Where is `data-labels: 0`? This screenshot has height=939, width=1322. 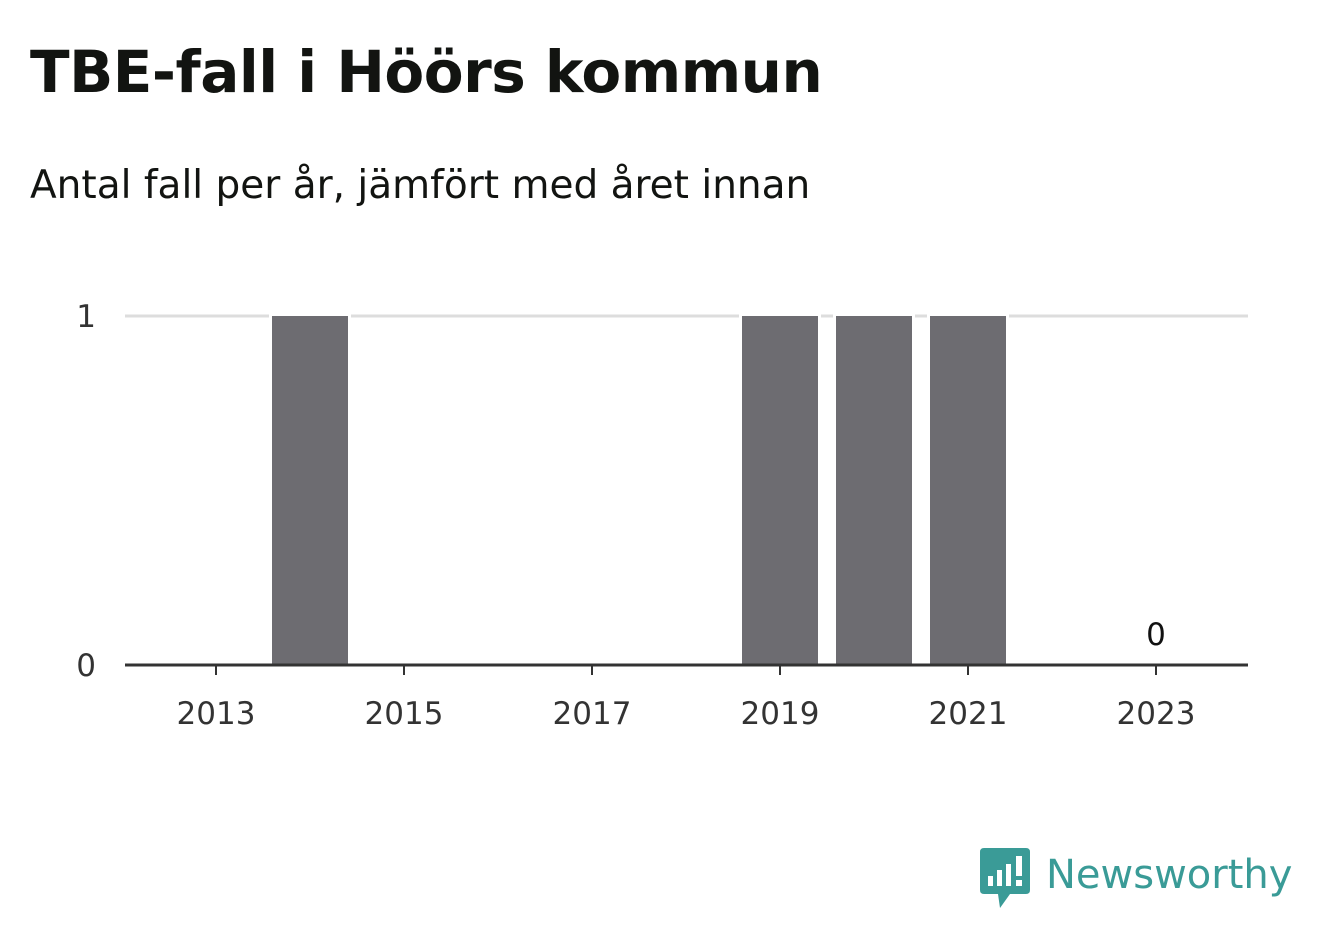 data-labels: 0 is located at coordinates (1156, 635).